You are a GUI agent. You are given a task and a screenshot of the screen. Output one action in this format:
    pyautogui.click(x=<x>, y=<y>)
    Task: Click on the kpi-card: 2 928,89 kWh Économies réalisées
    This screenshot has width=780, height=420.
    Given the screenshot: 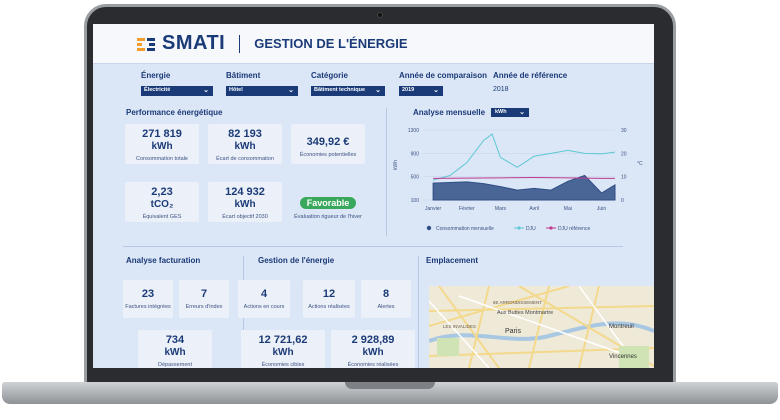 What is the action you would take?
    pyautogui.click(x=373, y=349)
    